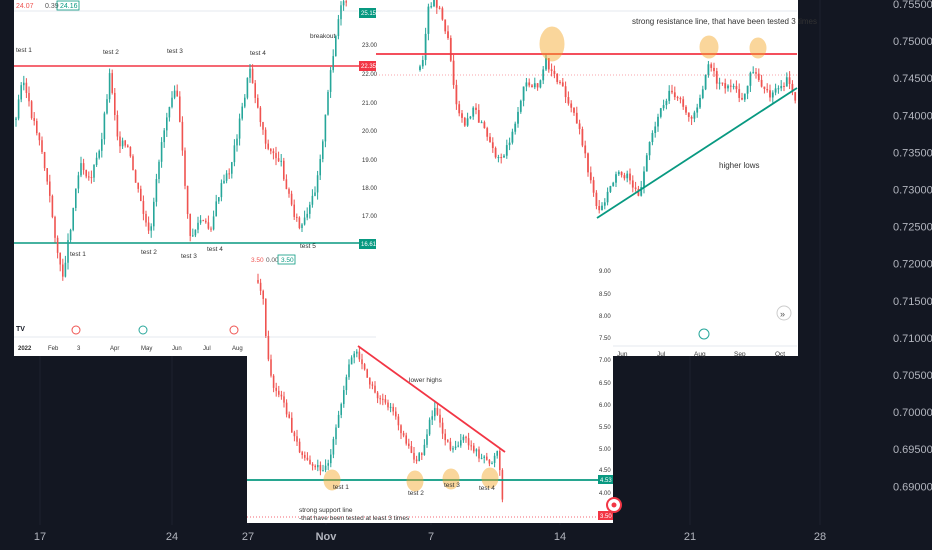 This screenshot has width=932, height=550. Describe the element at coordinates (149, 252) in the screenshot. I see `annotation-label: test 2` at that location.